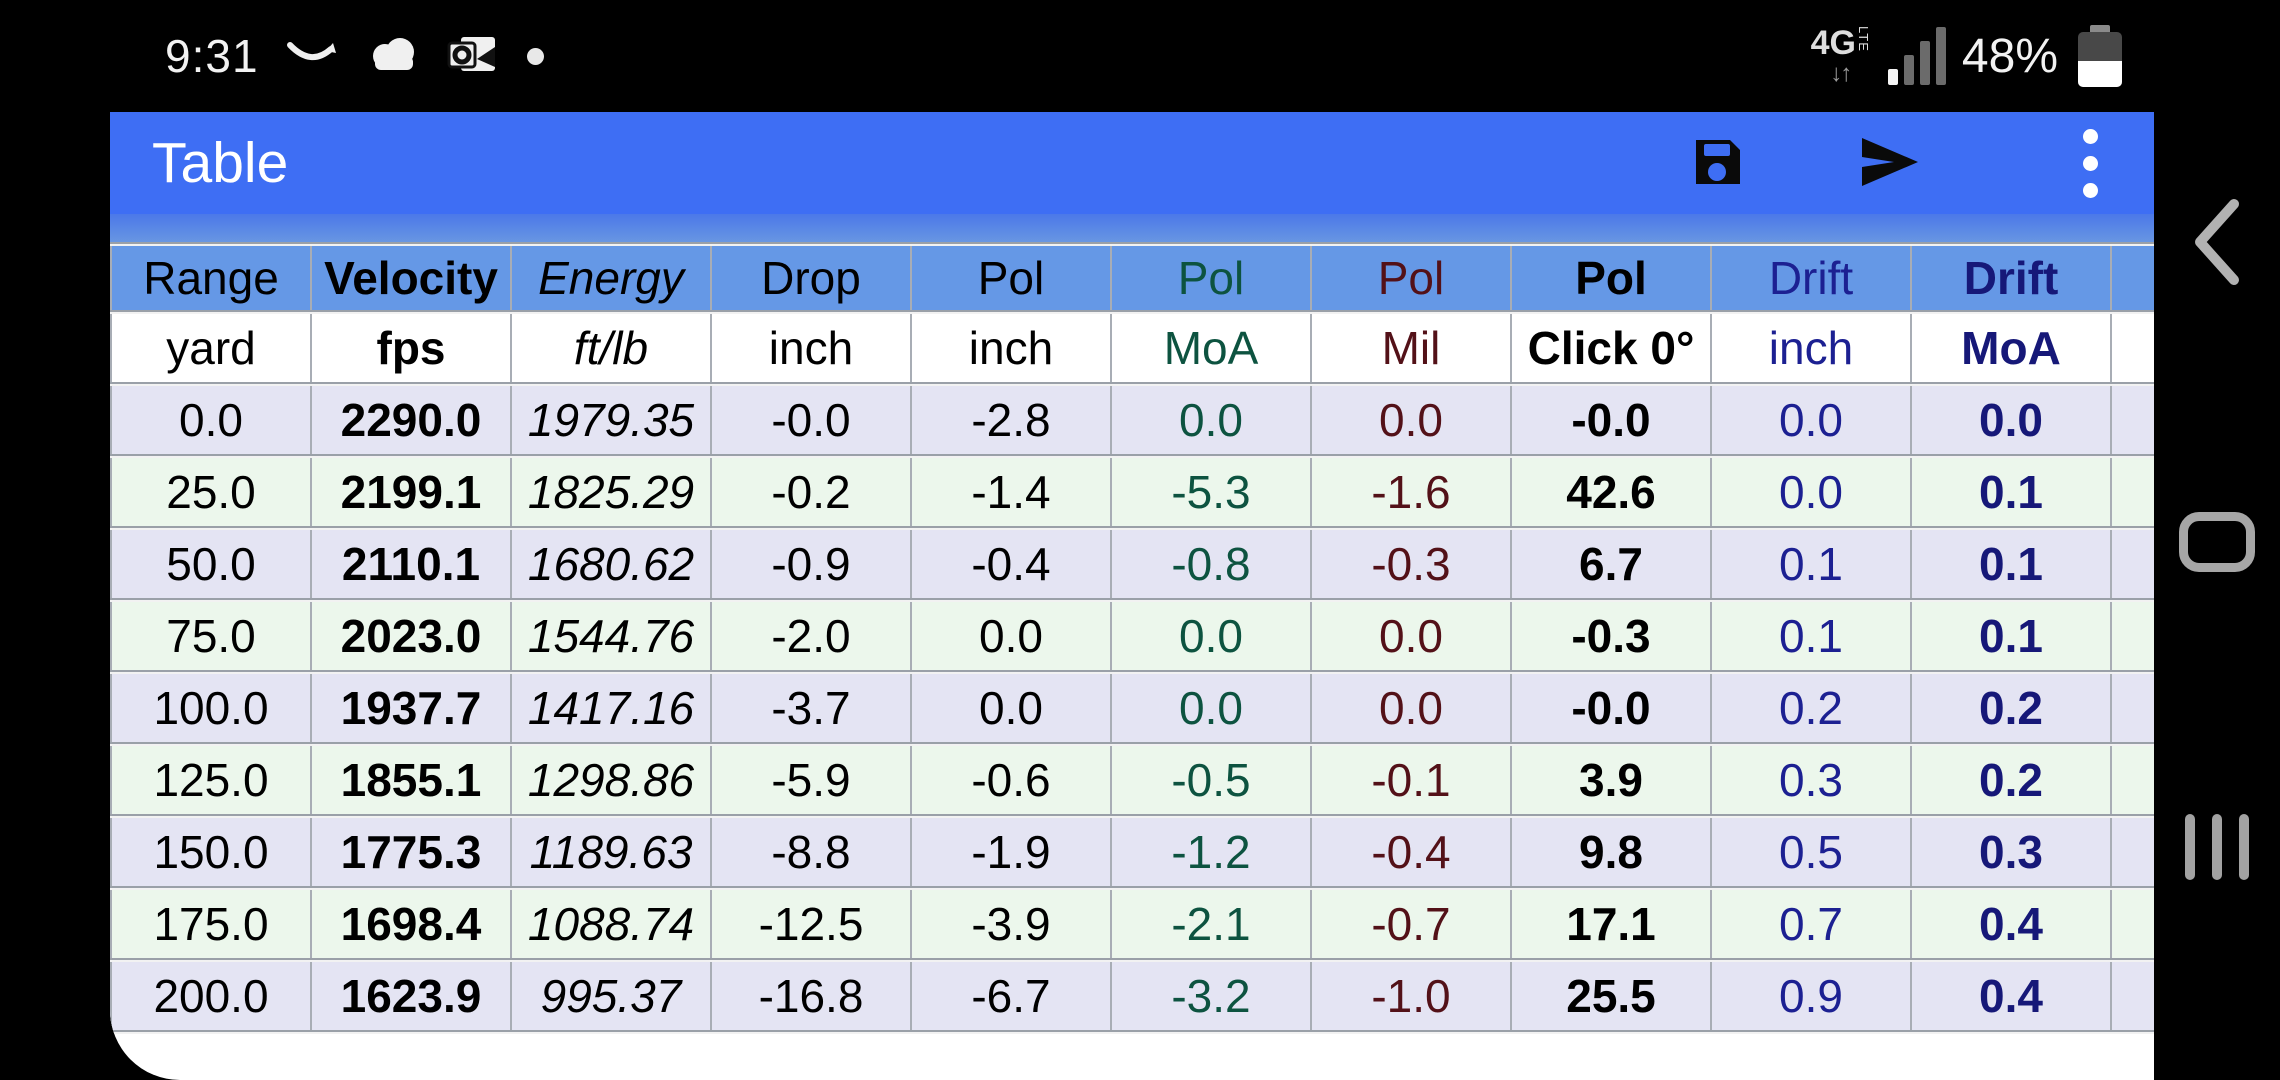  I want to click on table-cell-pol-mil: -0.4, so click(1412, 852).